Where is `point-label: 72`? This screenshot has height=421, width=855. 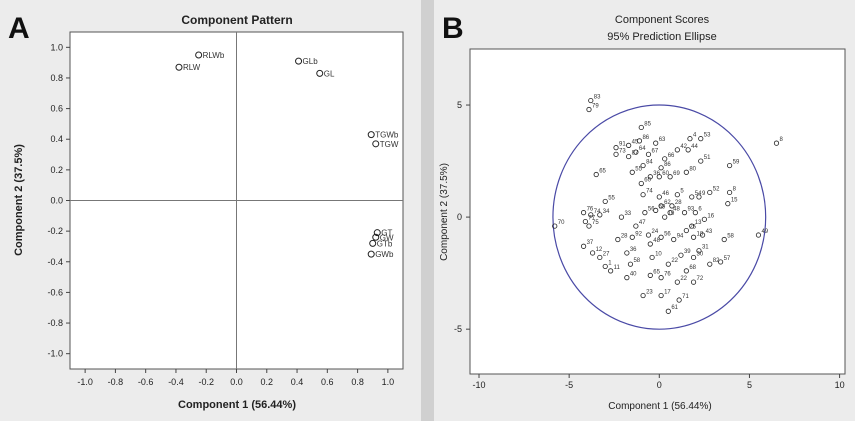
point-label: 72 is located at coordinates (700, 279).